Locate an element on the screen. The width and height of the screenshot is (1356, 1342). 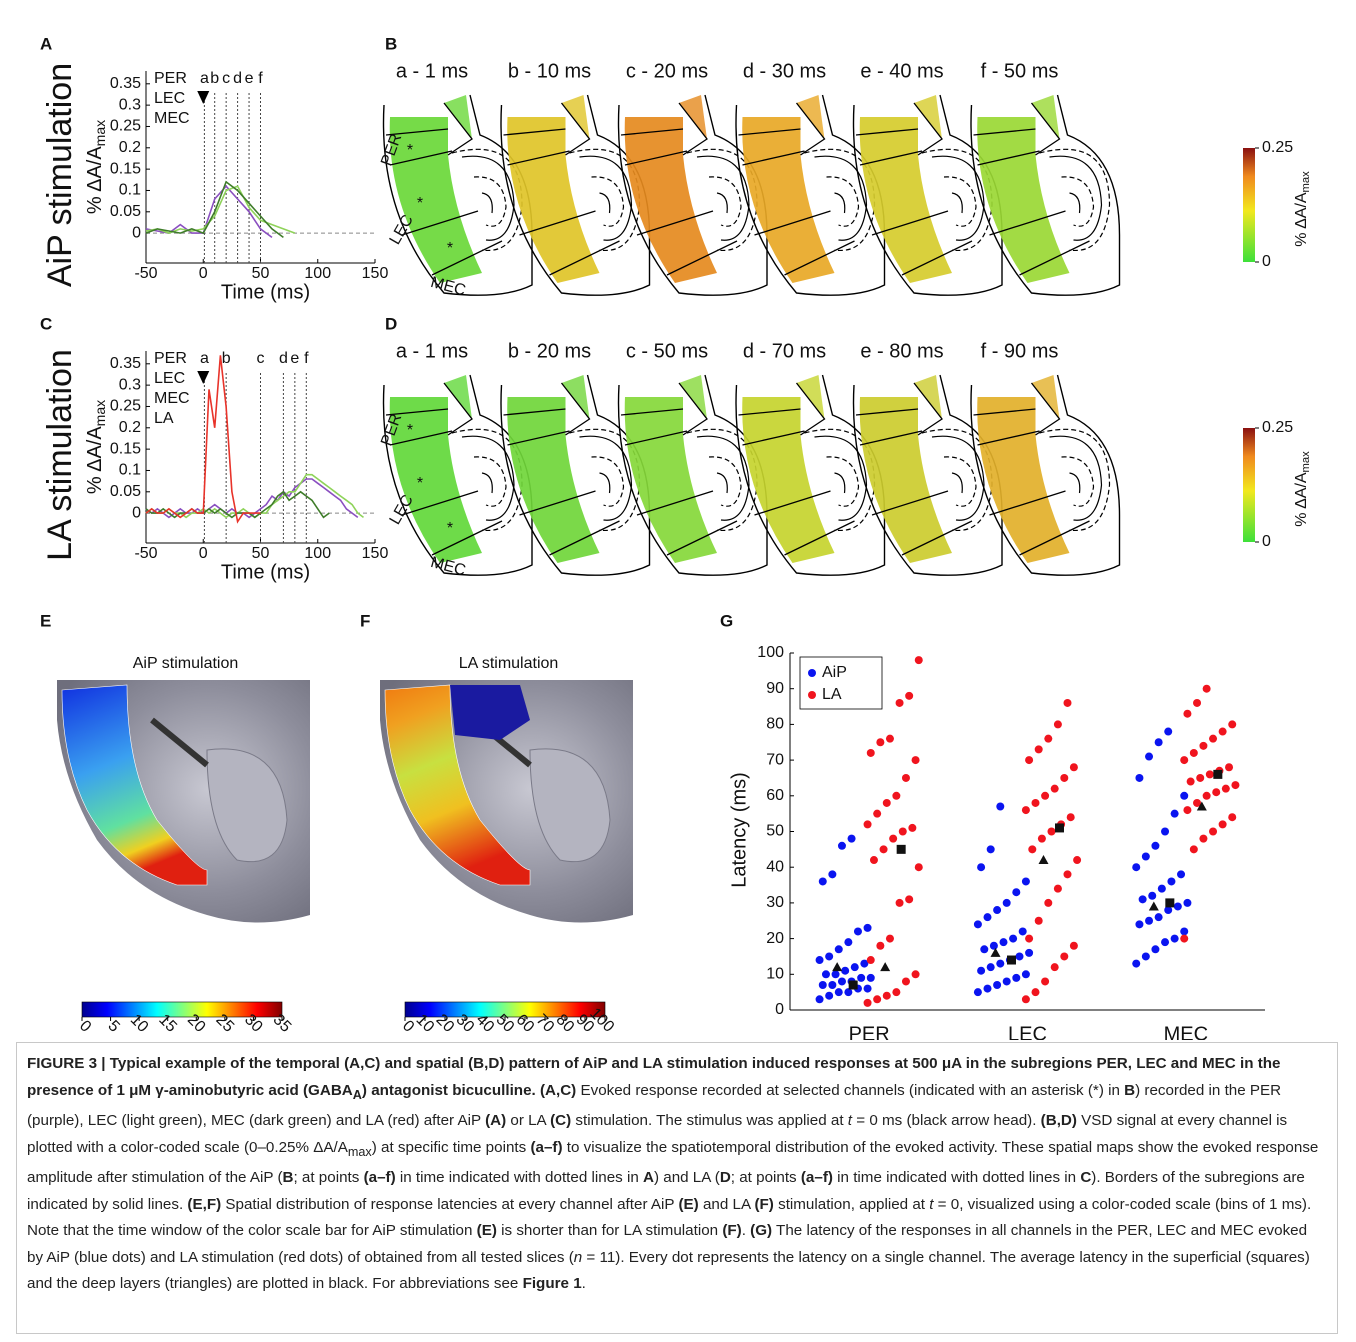
map-title: d - 70 ms is located at coordinates (784, 351).